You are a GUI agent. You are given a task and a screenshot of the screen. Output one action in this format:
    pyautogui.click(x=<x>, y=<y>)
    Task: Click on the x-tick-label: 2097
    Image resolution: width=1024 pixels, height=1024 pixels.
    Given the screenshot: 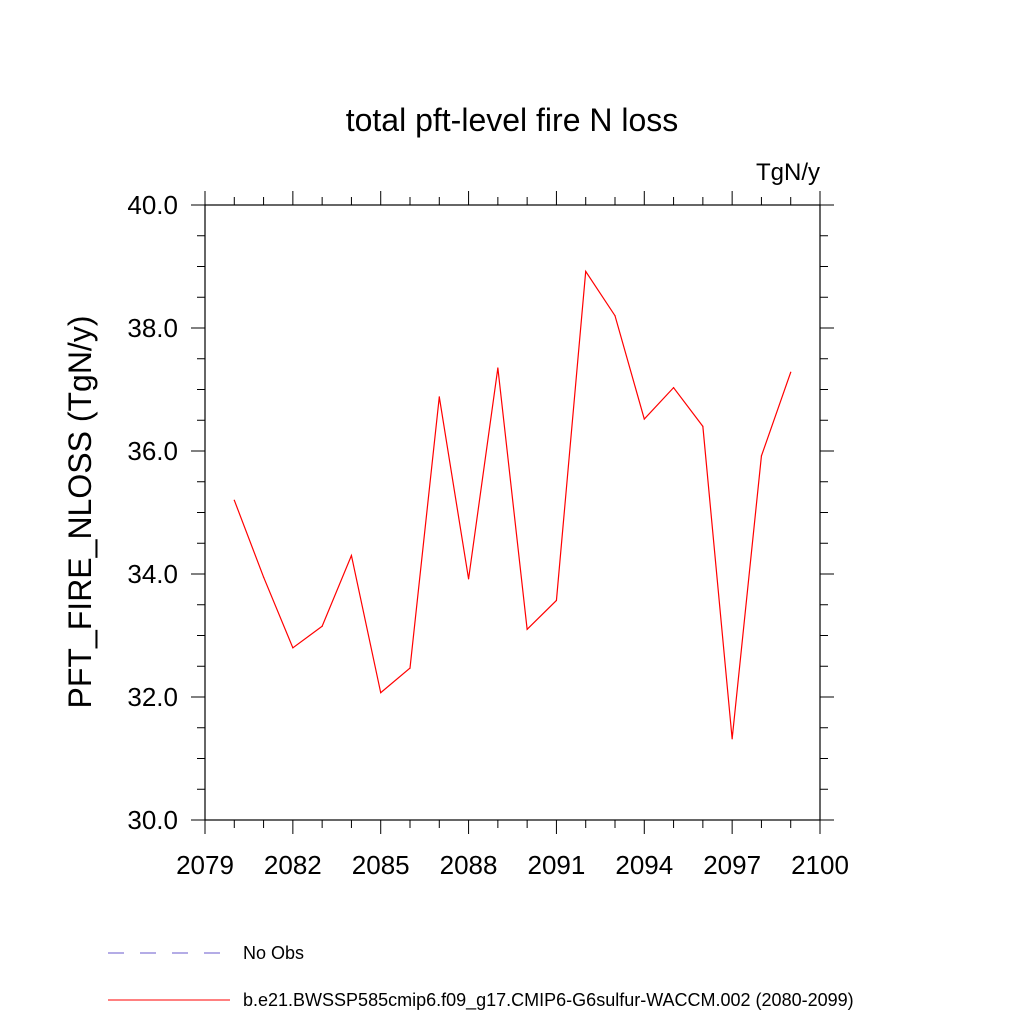 What is the action you would take?
    pyautogui.click(x=732, y=865)
    